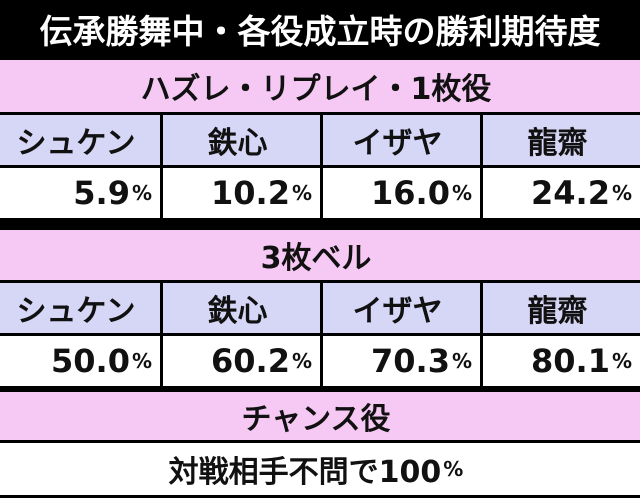  I want to click on value: 50.0, so click(90, 361).